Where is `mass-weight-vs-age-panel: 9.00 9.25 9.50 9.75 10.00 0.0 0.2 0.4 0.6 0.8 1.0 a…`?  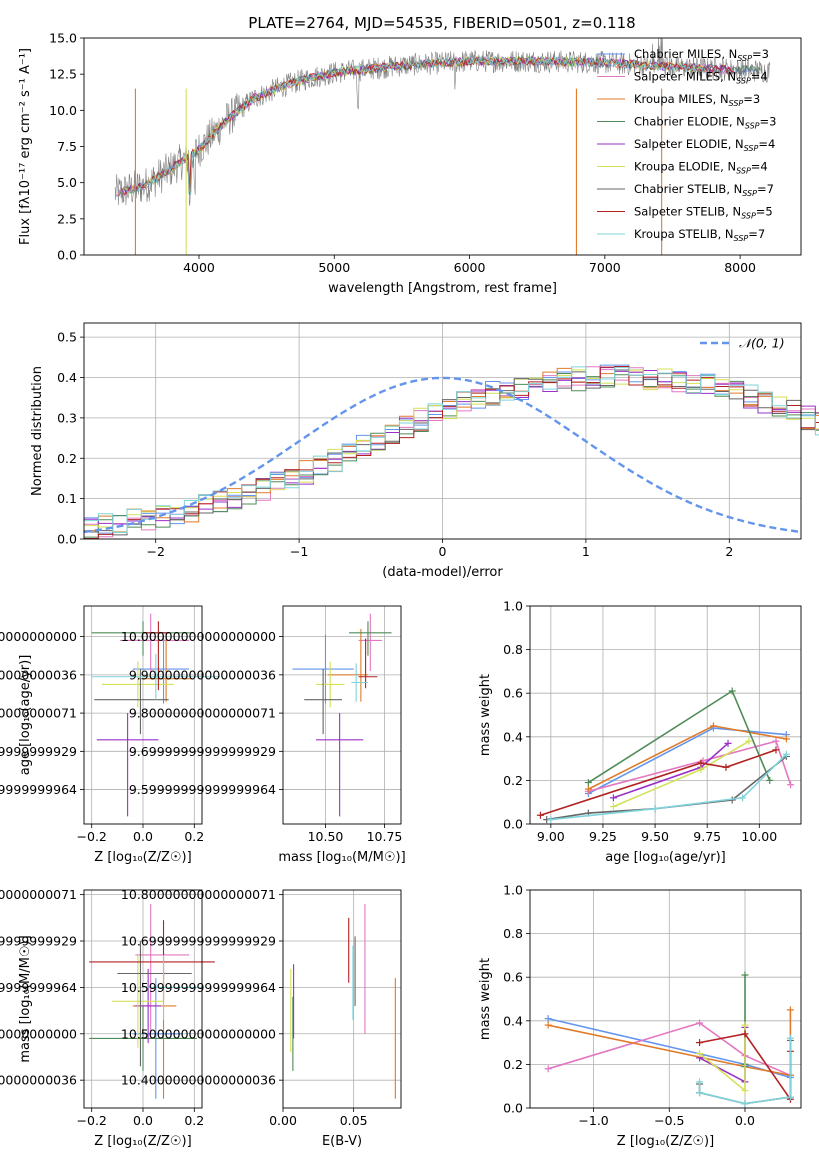 mass-weight-vs-age-panel: 9.00 9.25 9.50 9.75 10.00 0.0 0.2 0.4 0.6 0.8 1.0 a… is located at coordinates (640, 732).